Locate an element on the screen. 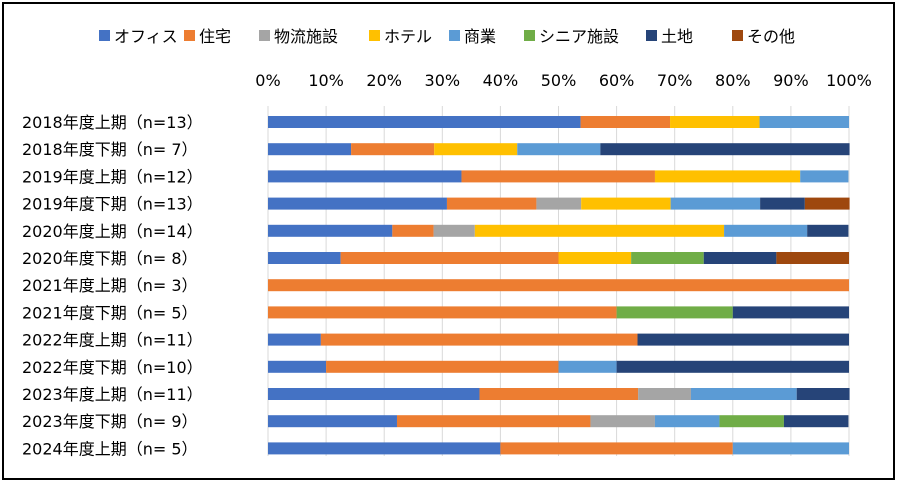 The width and height of the screenshot is (900, 485). x-axis-ticks: 0% 10% 20% 30% 40% 50% 60% 70% 80% 90% 100% is located at coordinates (563, 80).